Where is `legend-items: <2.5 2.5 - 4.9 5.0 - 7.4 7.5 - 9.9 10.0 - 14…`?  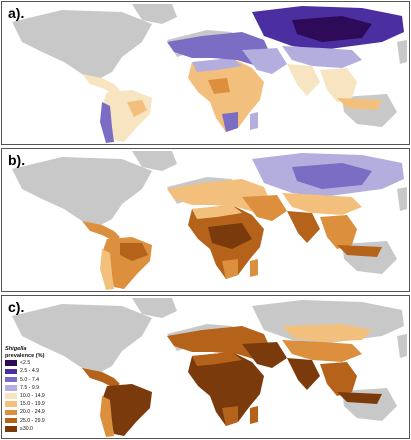
legend-items: <2.5 2.5 - 4.9 5.0 - 7.4 7.5 - 9.9 10.0 - 14… is located at coordinates (36, 396).